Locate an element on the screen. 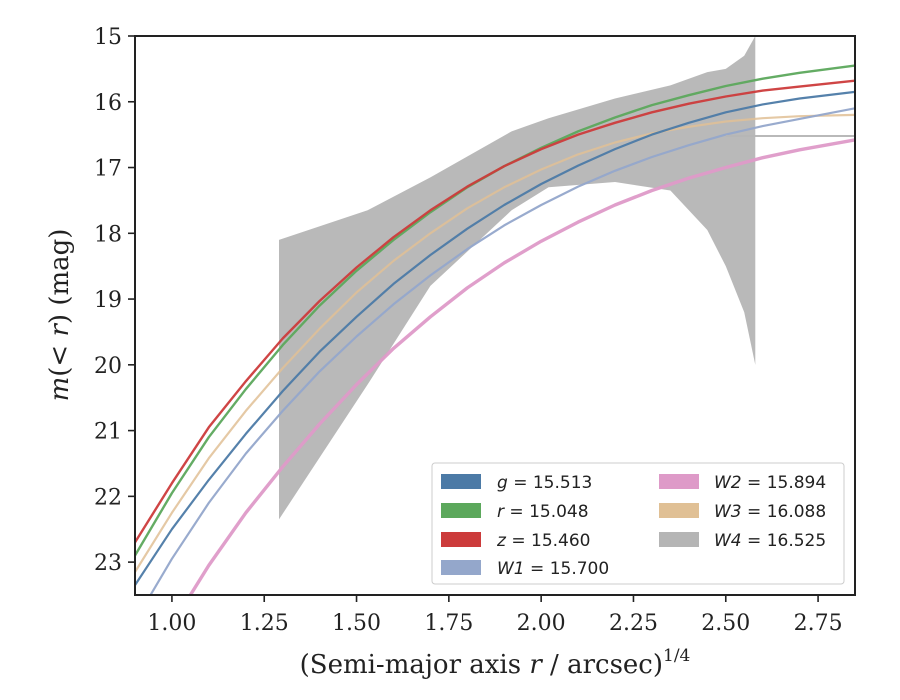 The image size is (900, 700). x-tick-label: 2.75 is located at coordinates (818, 623).